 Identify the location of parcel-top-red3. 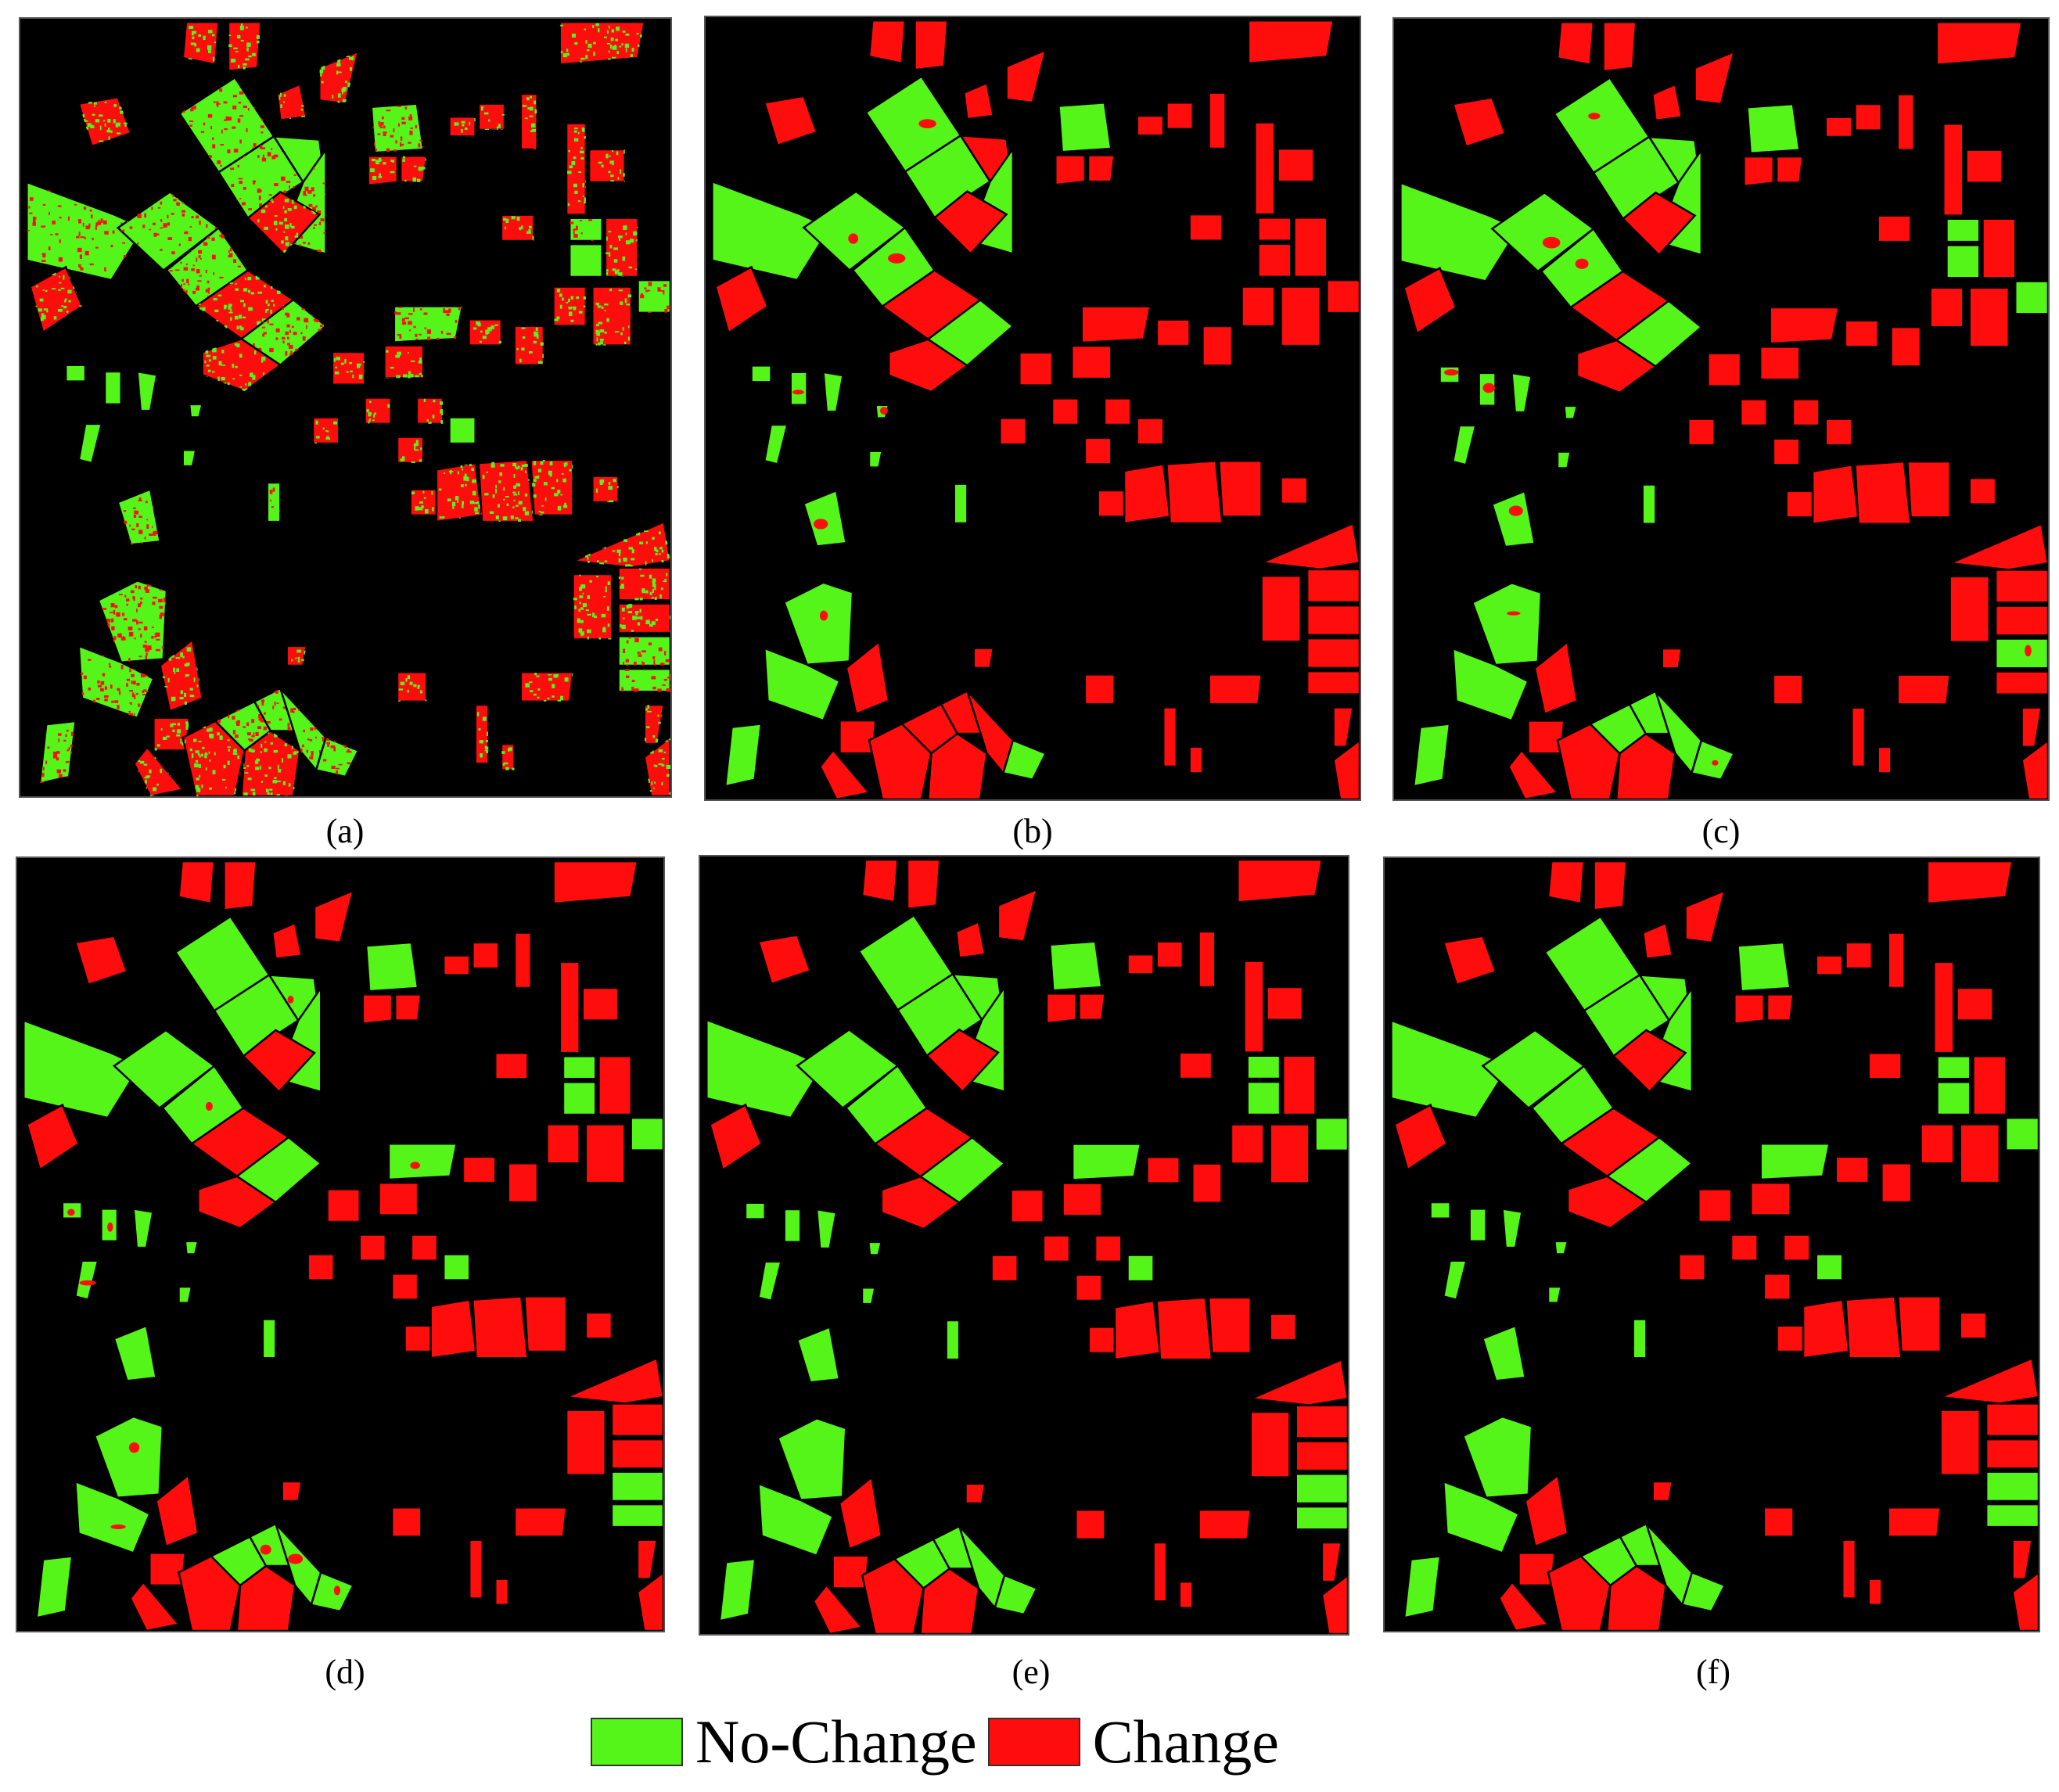
(978, 100).